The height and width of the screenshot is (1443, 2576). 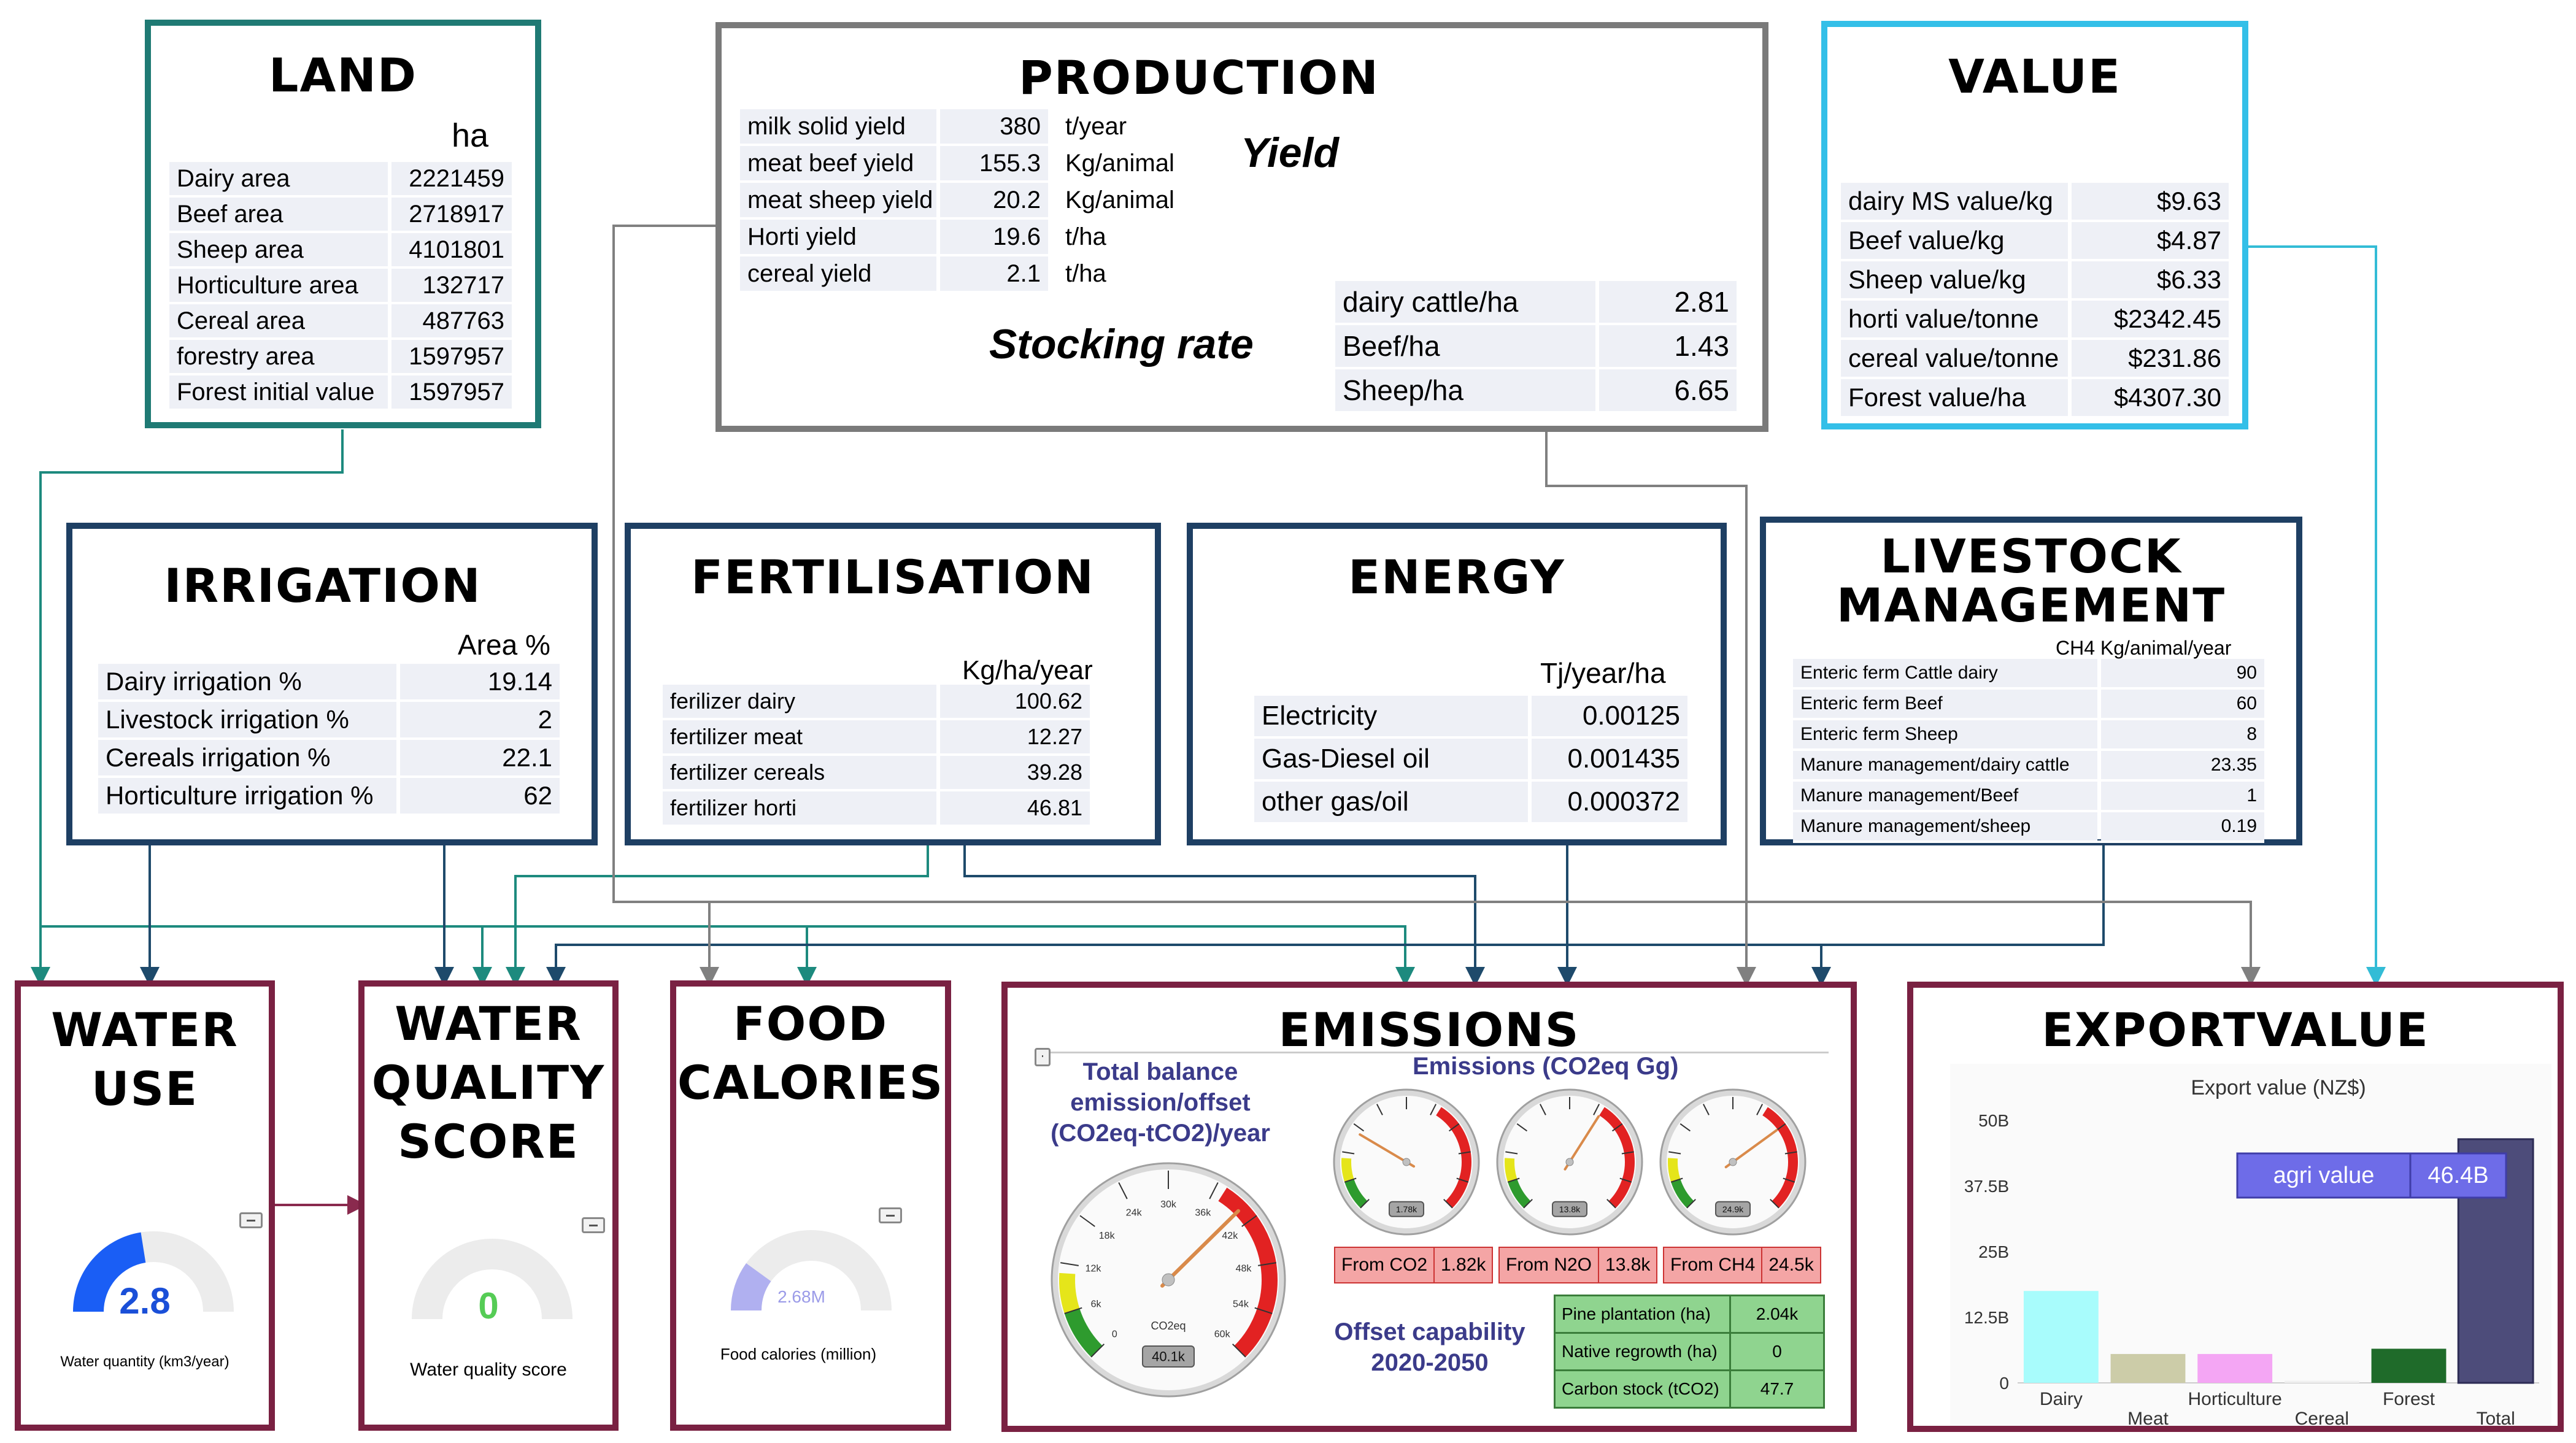 What do you see at coordinates (1668, 346) in the screenshot?
I see `row-value: 1.43` at bounding box center [1668, 346].